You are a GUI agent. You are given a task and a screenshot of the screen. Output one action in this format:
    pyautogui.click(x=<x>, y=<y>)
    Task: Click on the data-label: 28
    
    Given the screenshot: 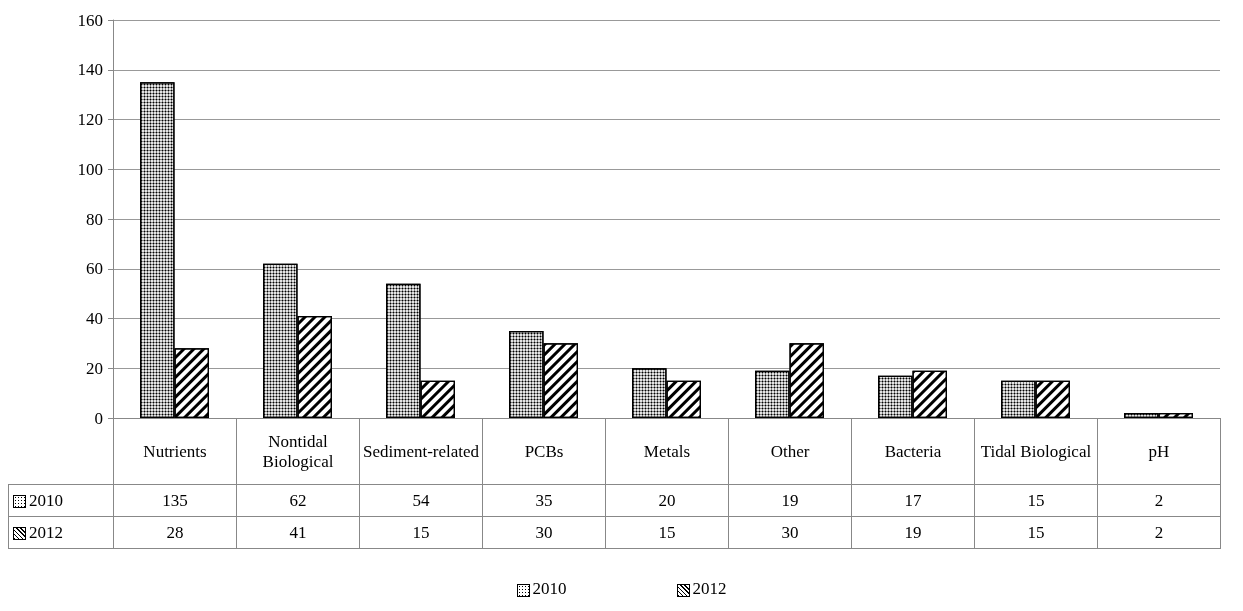 What is the action you would take?
    pyautogui.click(x=175, y=532)
    